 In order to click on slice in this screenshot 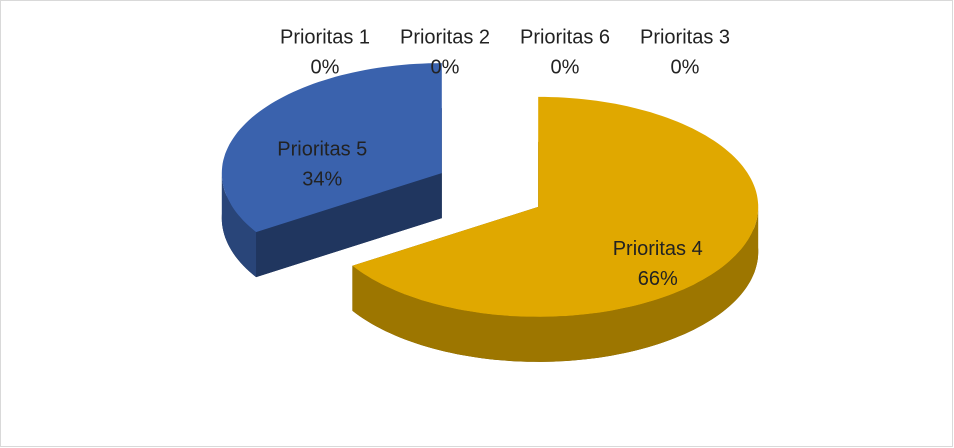, I will do `click(331, 148)`.